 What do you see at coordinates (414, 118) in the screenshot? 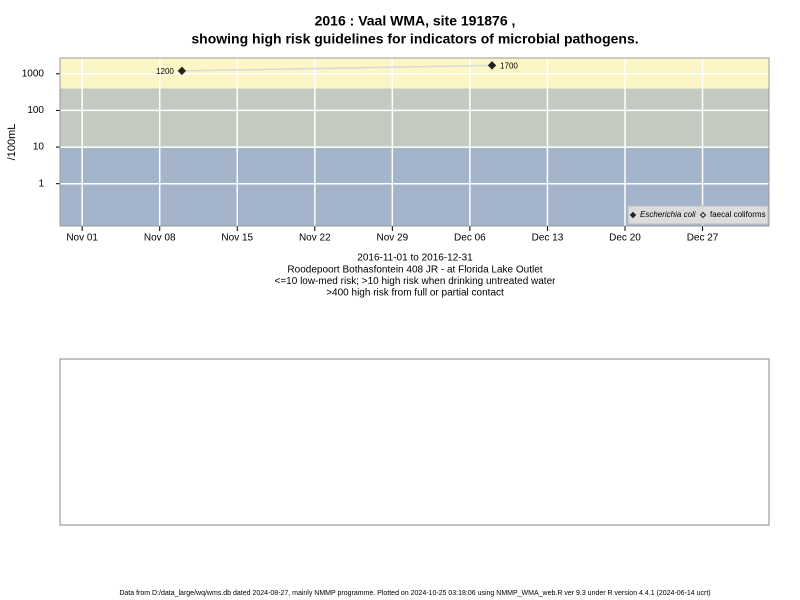
I see `risk-band` at bounding box center [414, 118].